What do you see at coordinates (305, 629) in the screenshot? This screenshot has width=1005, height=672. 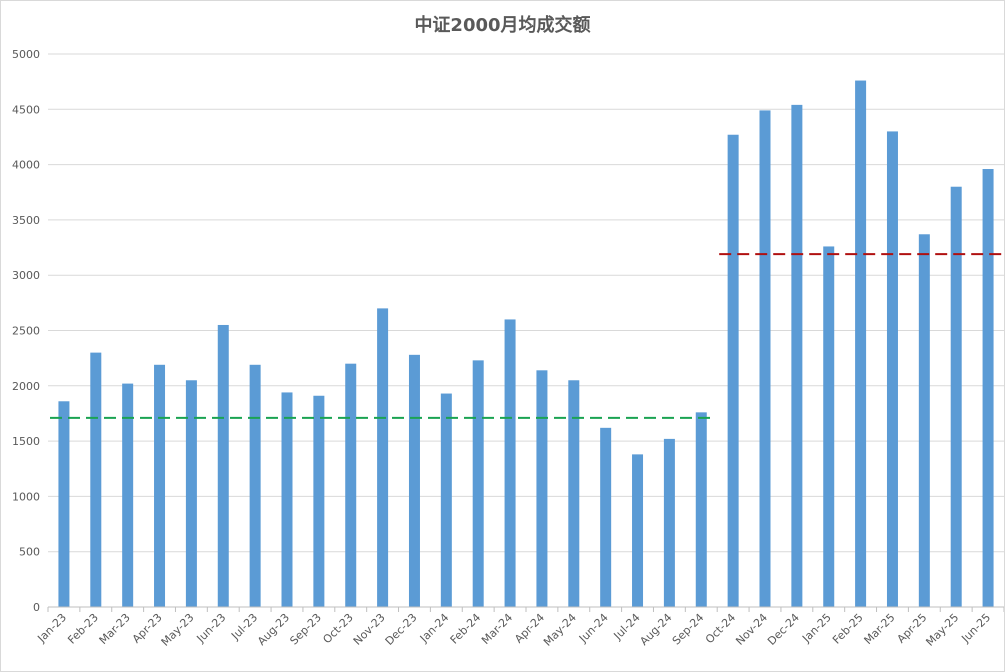 I see `x-tick-label: Sep-23` at bounding box center [305, 629].